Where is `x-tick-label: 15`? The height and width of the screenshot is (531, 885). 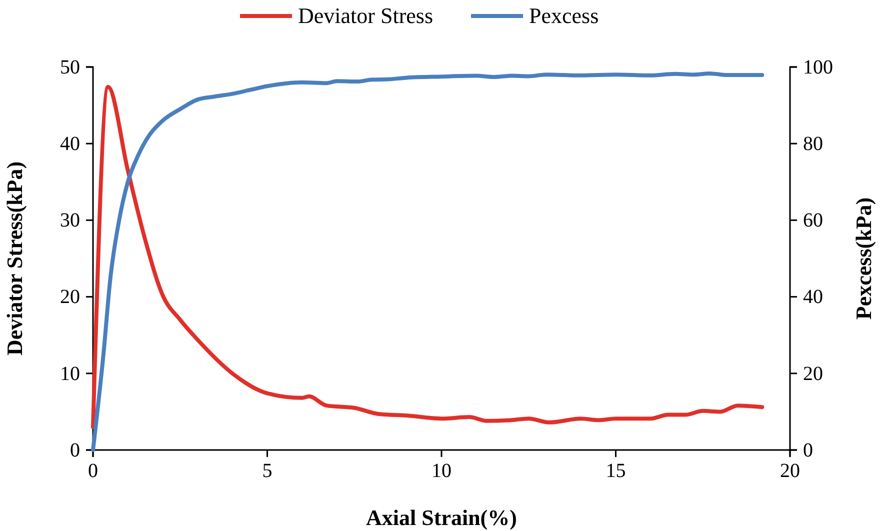 x-tick-label: 15 is located at coordinates (616, 471).